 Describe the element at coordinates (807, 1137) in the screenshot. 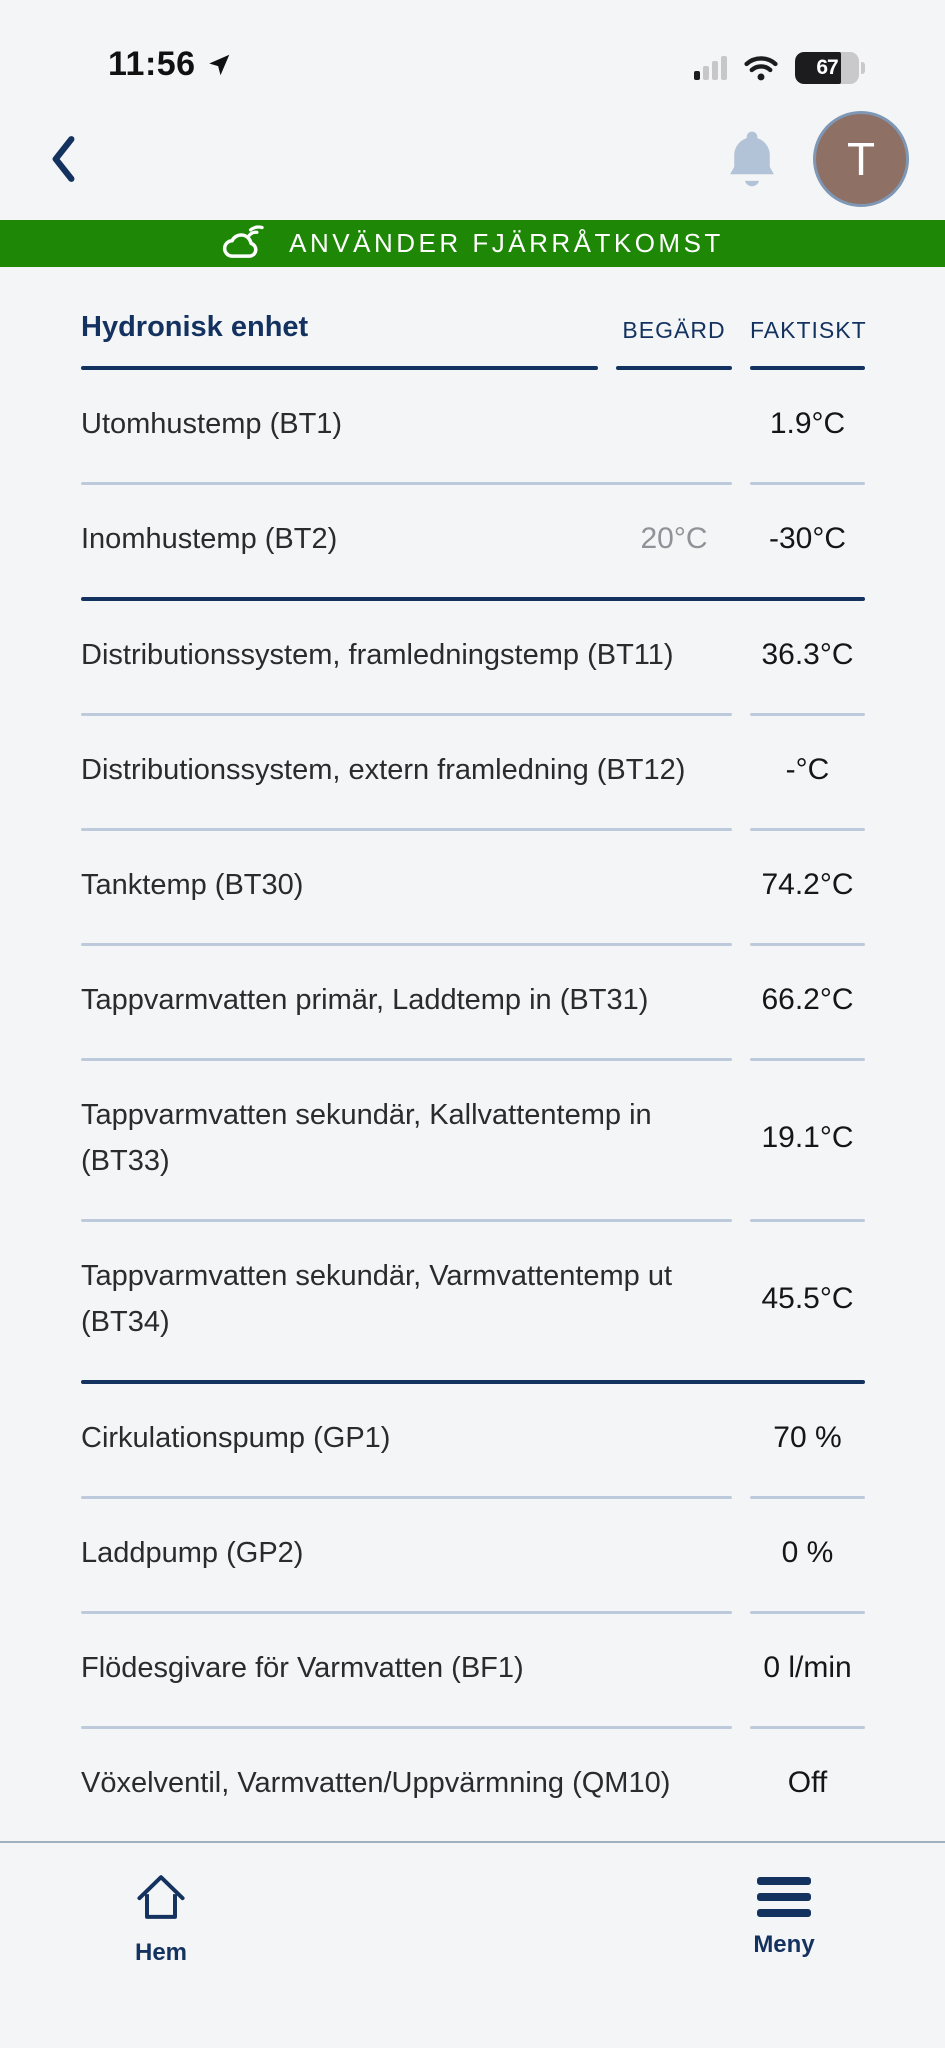

I see `row-actual-value: 19.1°C` at that location.